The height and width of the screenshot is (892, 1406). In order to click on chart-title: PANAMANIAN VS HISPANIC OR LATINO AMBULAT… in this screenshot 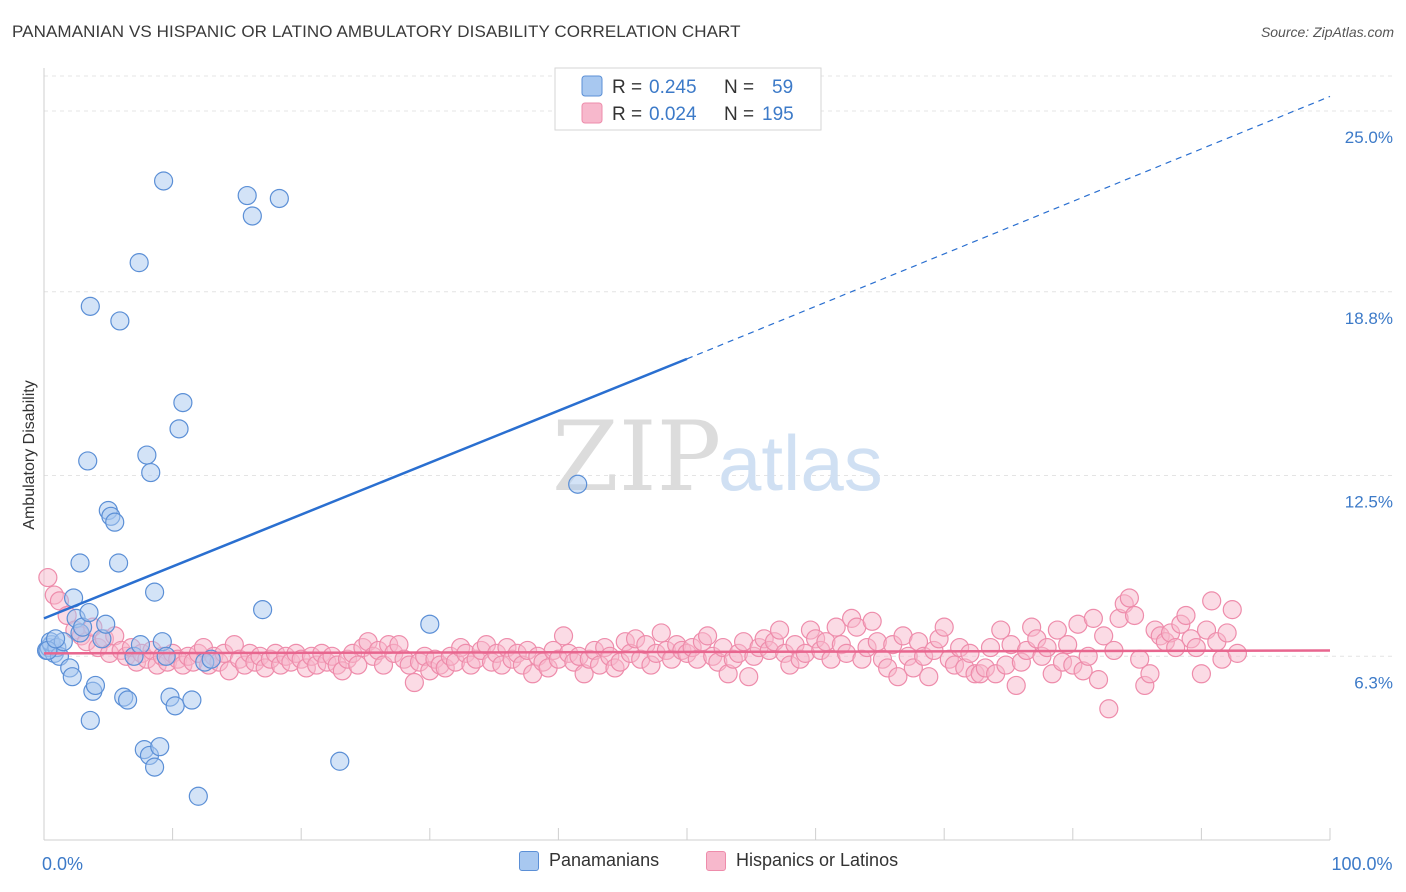, I will do `click(376, 31)`.